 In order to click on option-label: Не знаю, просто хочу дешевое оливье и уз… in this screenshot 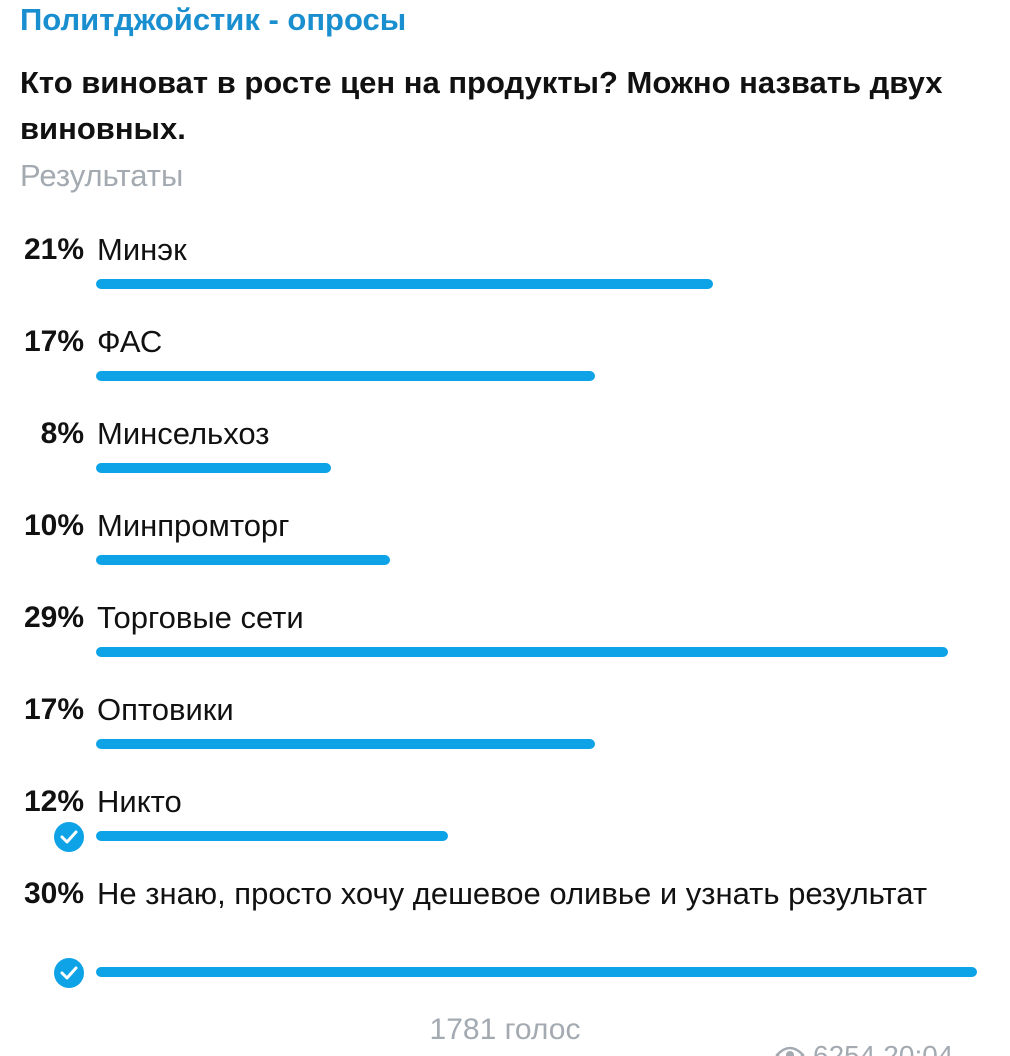, I will do `click(512, 893)`.